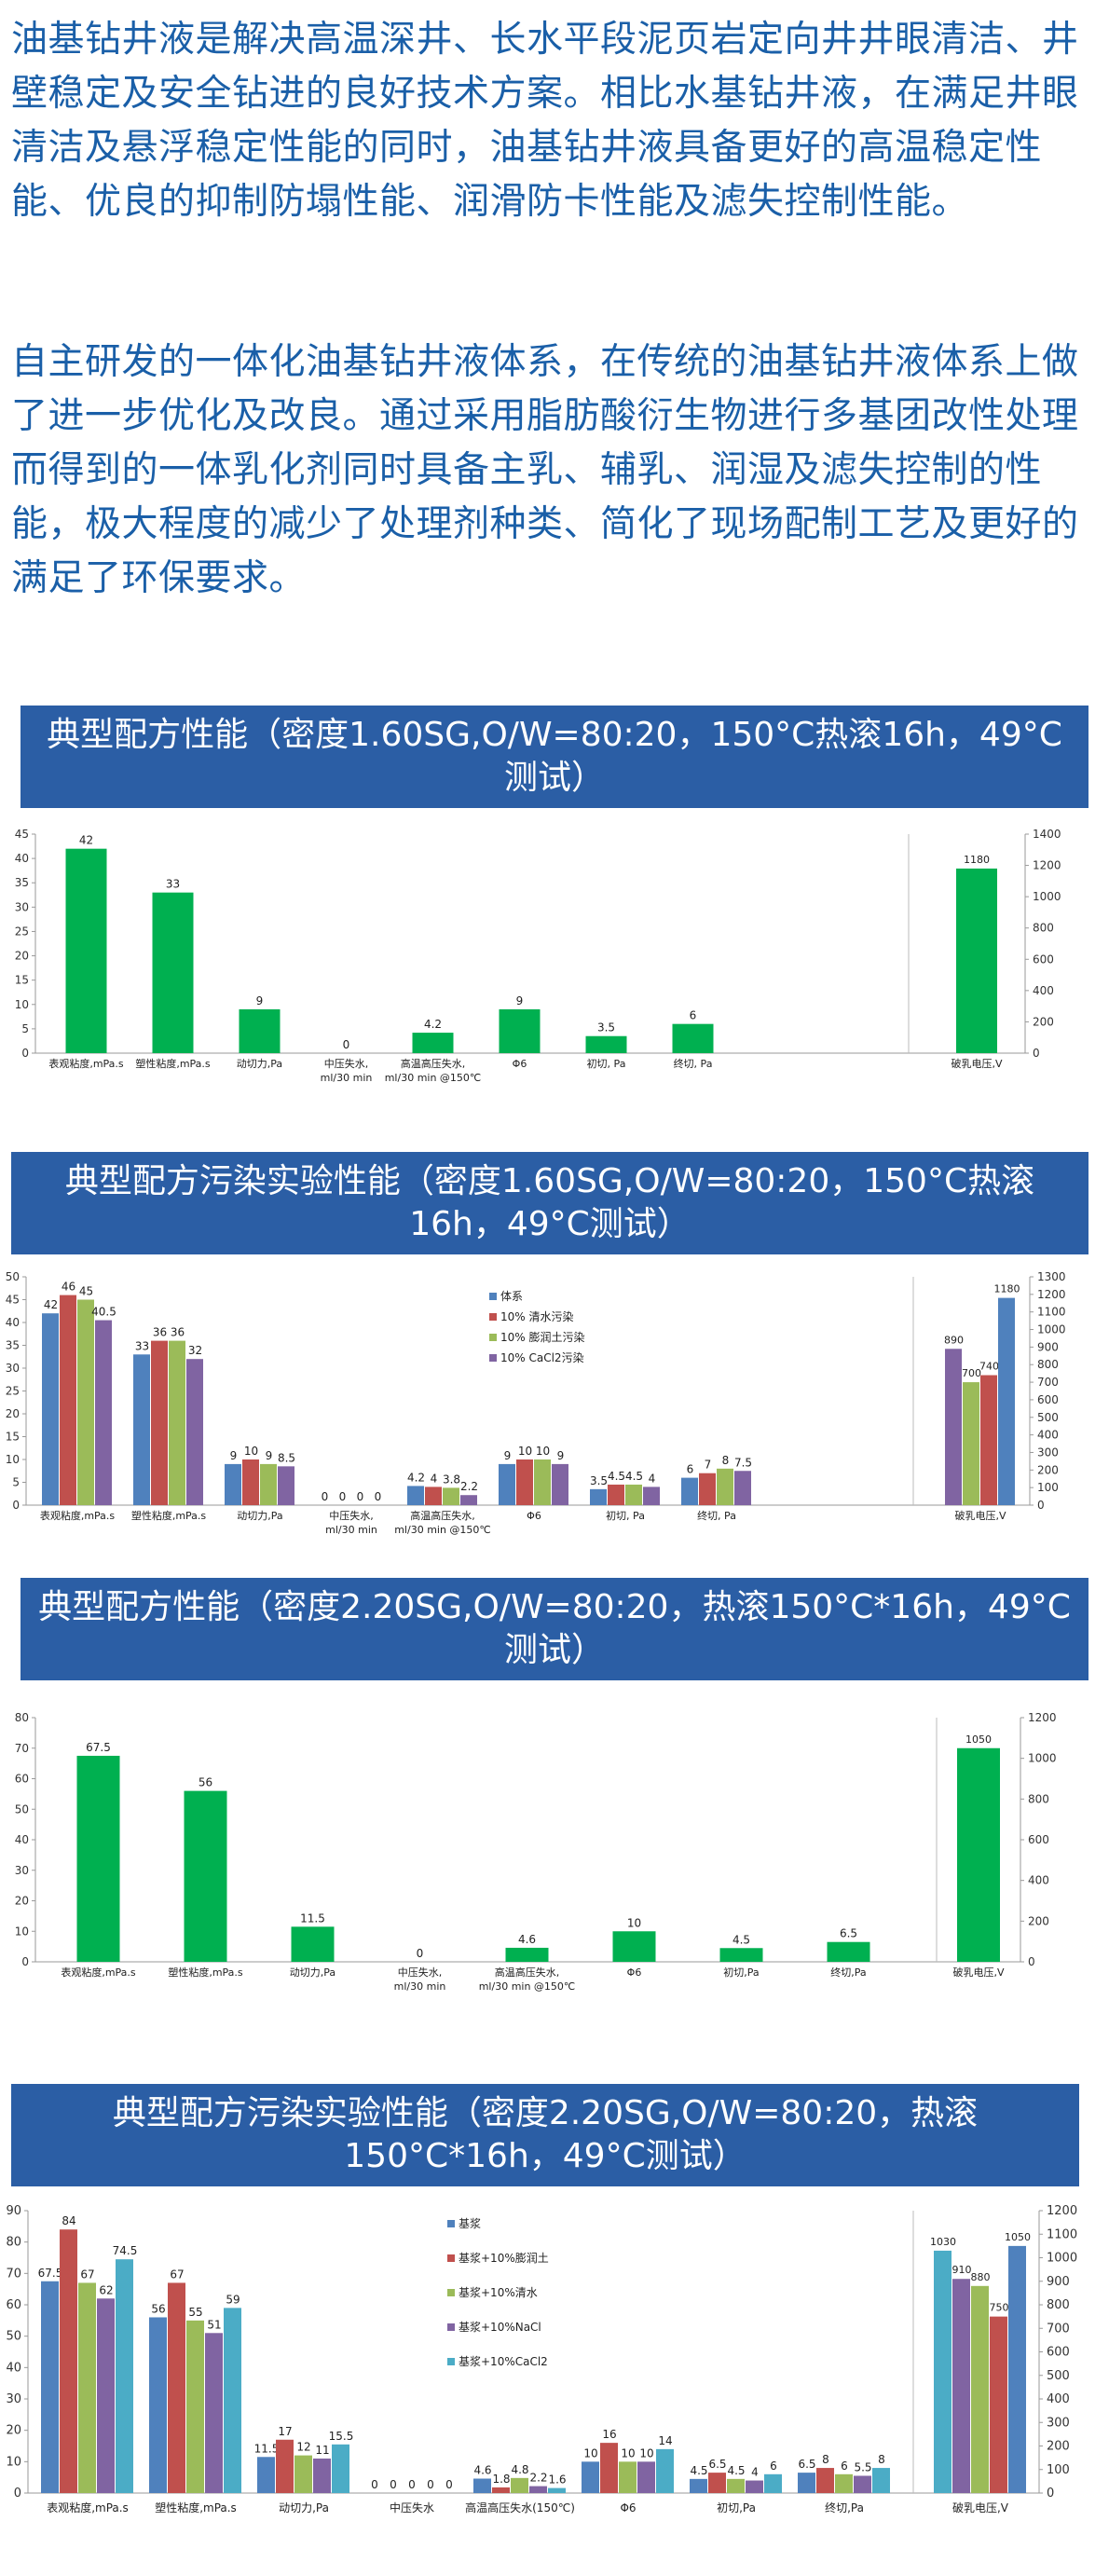 This screenshot has height=2576, width=1109. I want to click on data-label: 12, so click(303, 2447).